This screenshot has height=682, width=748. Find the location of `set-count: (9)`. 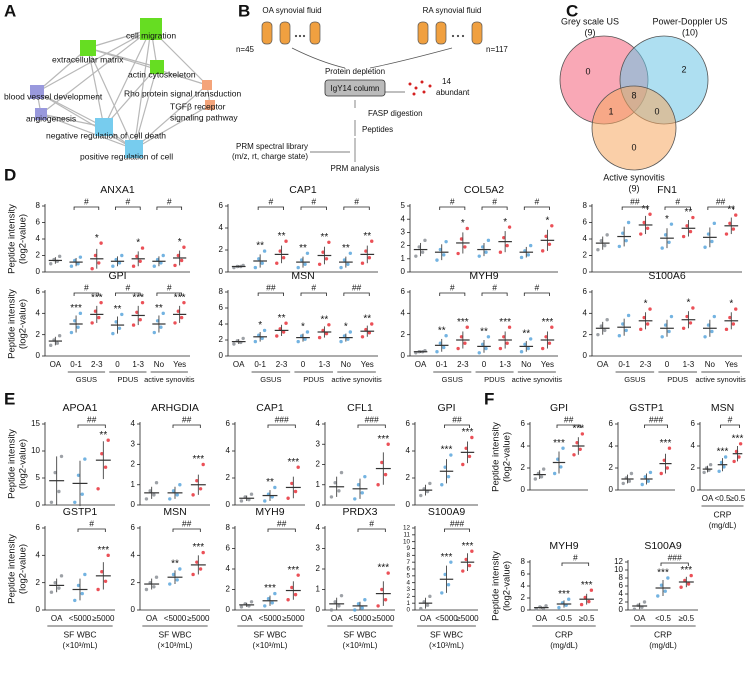

set-count: (9) is located at coordinates (634, 188).